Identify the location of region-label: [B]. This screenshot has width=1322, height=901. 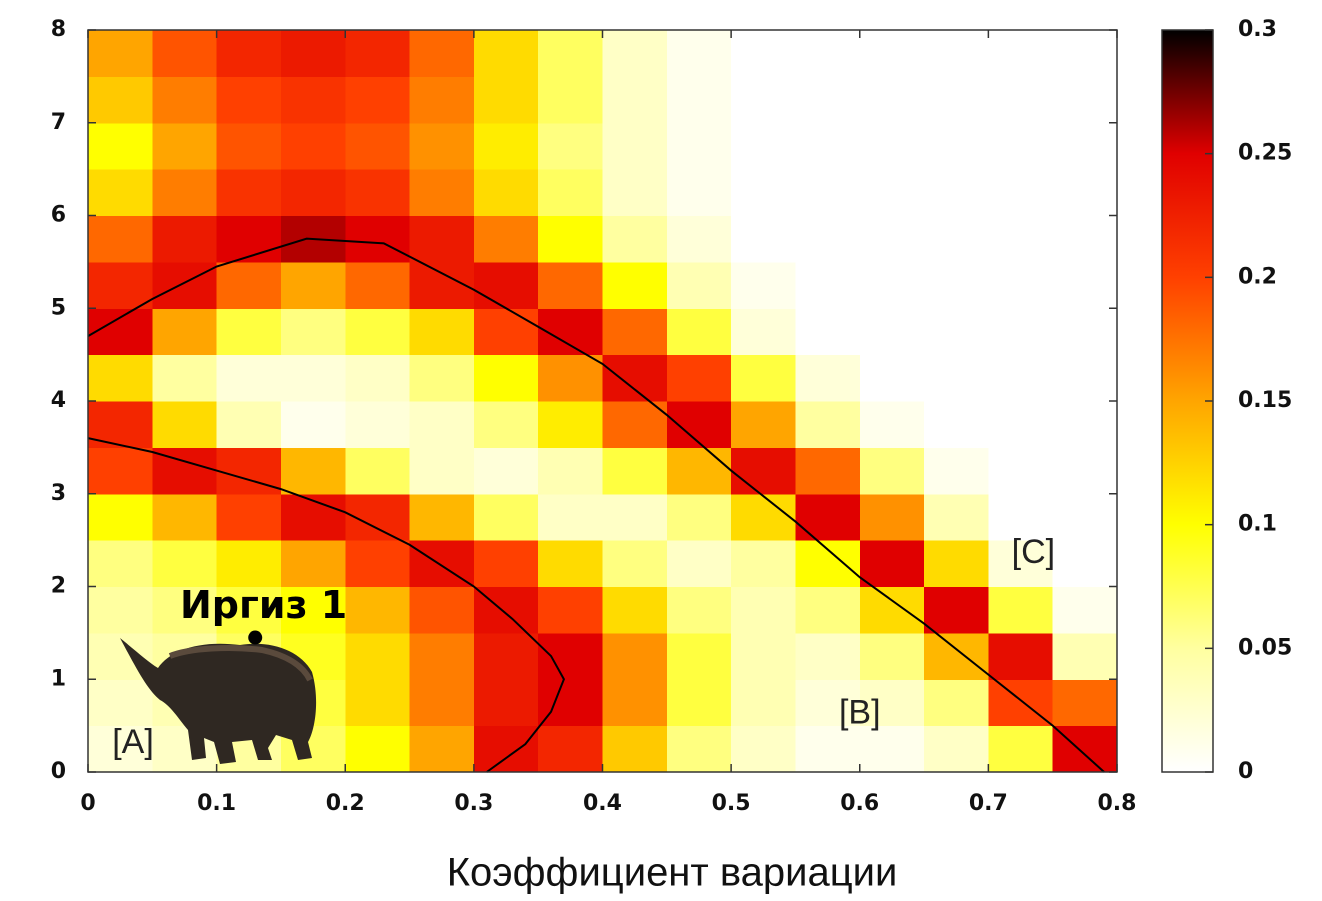
(860, 712).